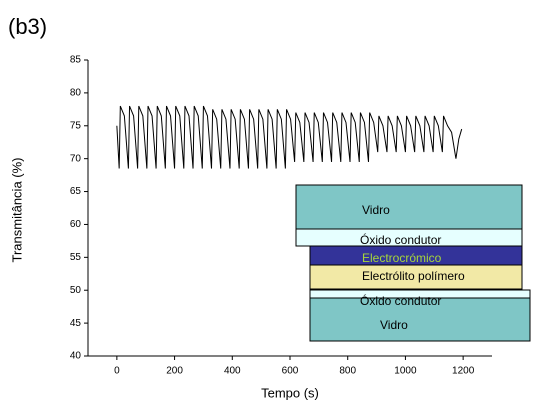 This screenshot has height=404, width=534. I want to click on data-line, so click(289, 137).